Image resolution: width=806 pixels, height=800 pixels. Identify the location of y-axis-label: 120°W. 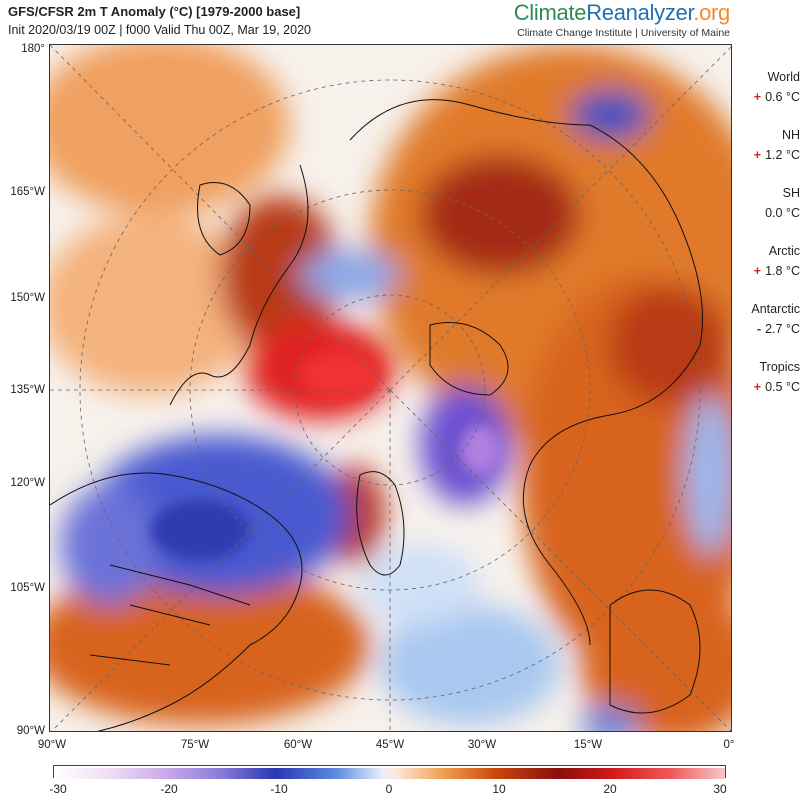
(27, 483).